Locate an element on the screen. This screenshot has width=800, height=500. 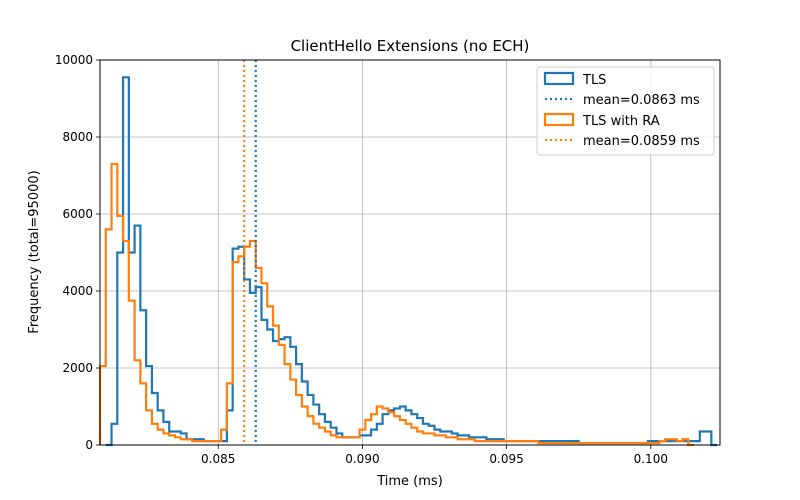
legend-swatch-tls-ra is located at coordinates (559, 119).